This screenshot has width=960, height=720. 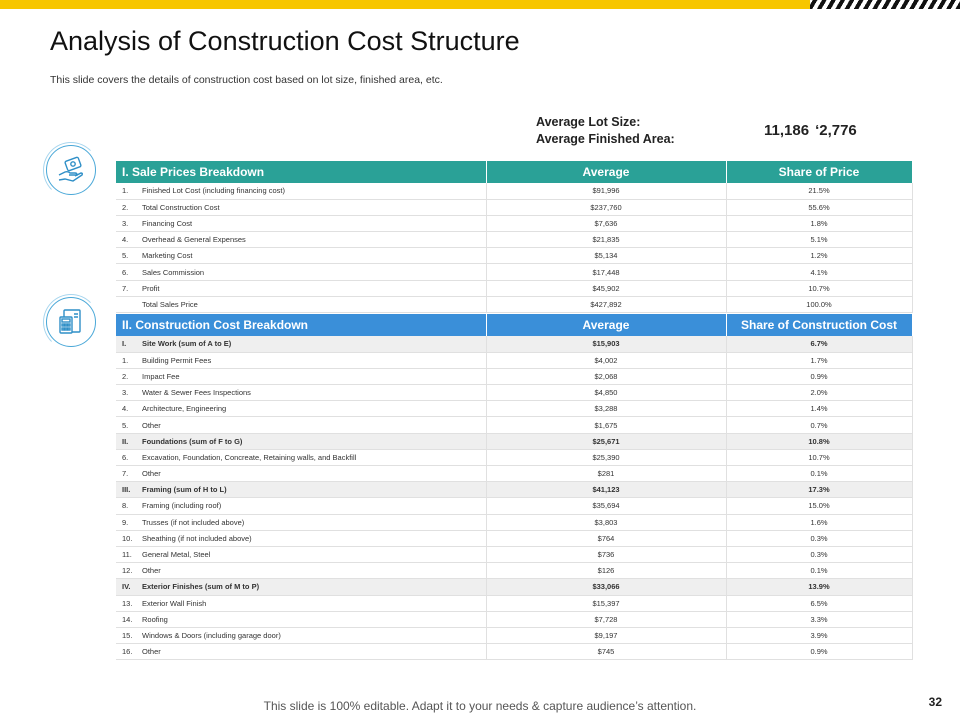 I want to click on average-lot-value: 11,186, so click(x=787, y=130).